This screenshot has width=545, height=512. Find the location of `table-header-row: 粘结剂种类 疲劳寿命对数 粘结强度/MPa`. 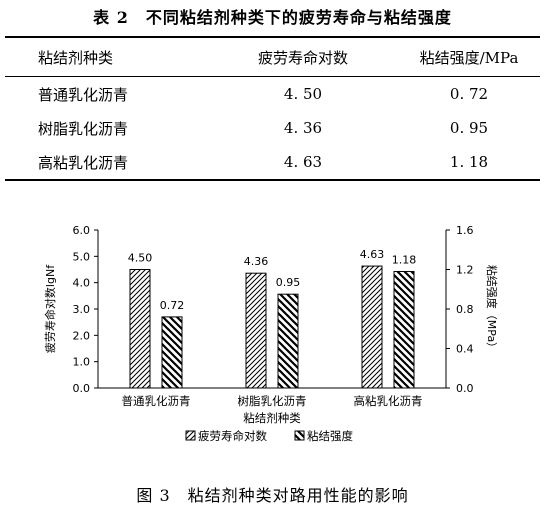

table-header-row: 粘结剂种类 疲劳寿命对数 粘结强度/MPa is located at coordinates (272, 57).